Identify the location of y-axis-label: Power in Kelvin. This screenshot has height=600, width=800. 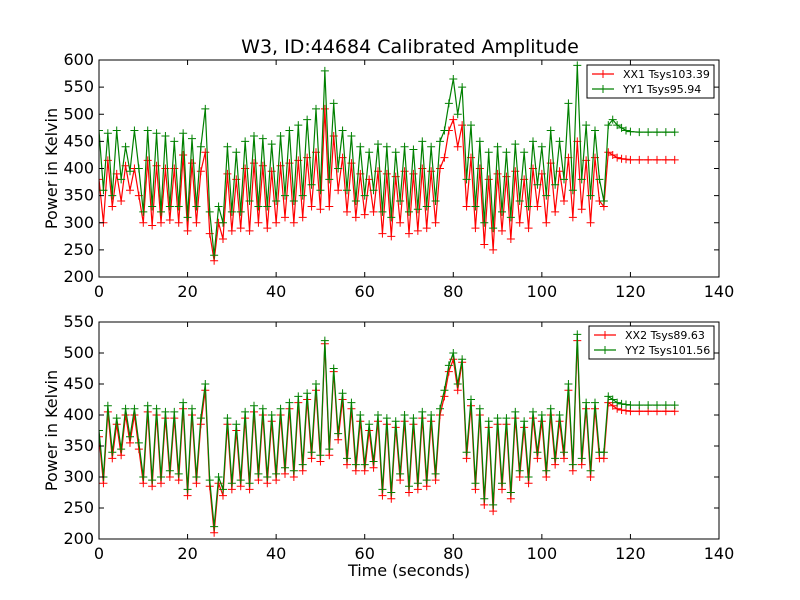
(51, 430).